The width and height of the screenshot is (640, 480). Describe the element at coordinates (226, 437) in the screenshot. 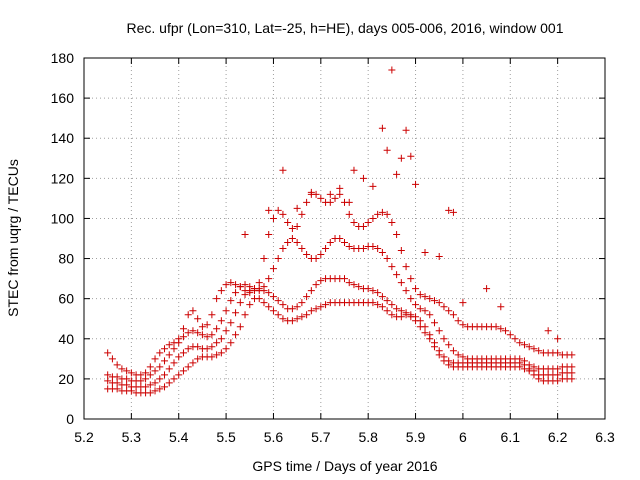

I see `x-tick-label: 5.5` at that location.